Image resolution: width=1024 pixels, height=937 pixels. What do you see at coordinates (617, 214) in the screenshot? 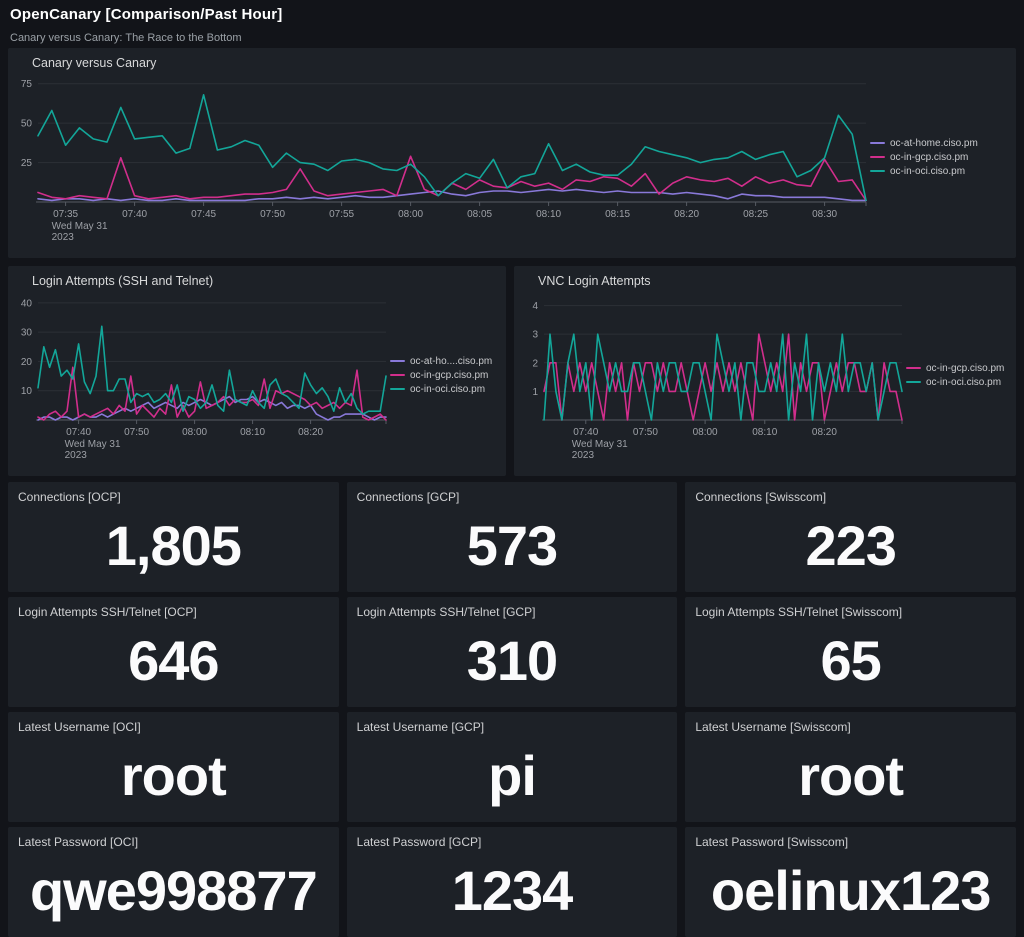
I see `x-tick-label: 08:15` at bounding box center [617, 214].